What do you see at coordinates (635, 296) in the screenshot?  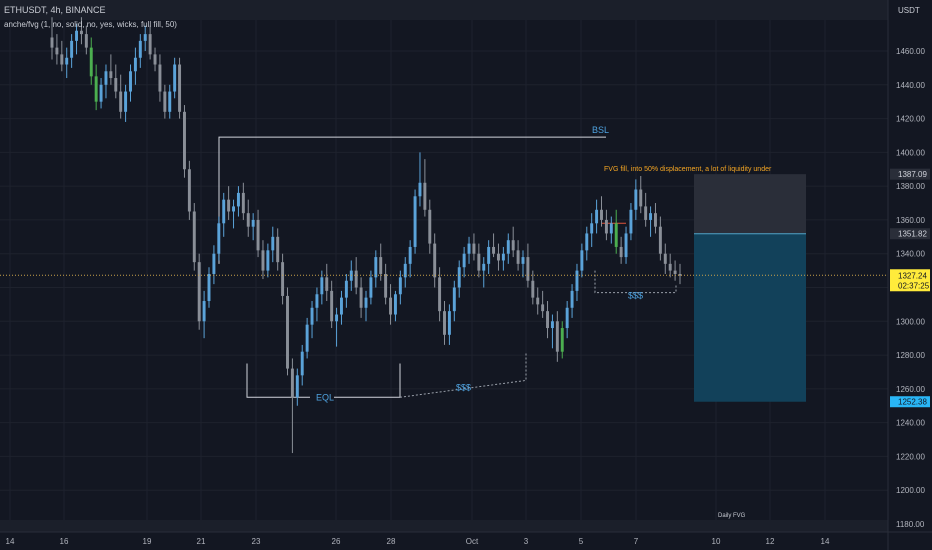 I see `liquidity-label-2: $$$` at bounding box center [635, 296].